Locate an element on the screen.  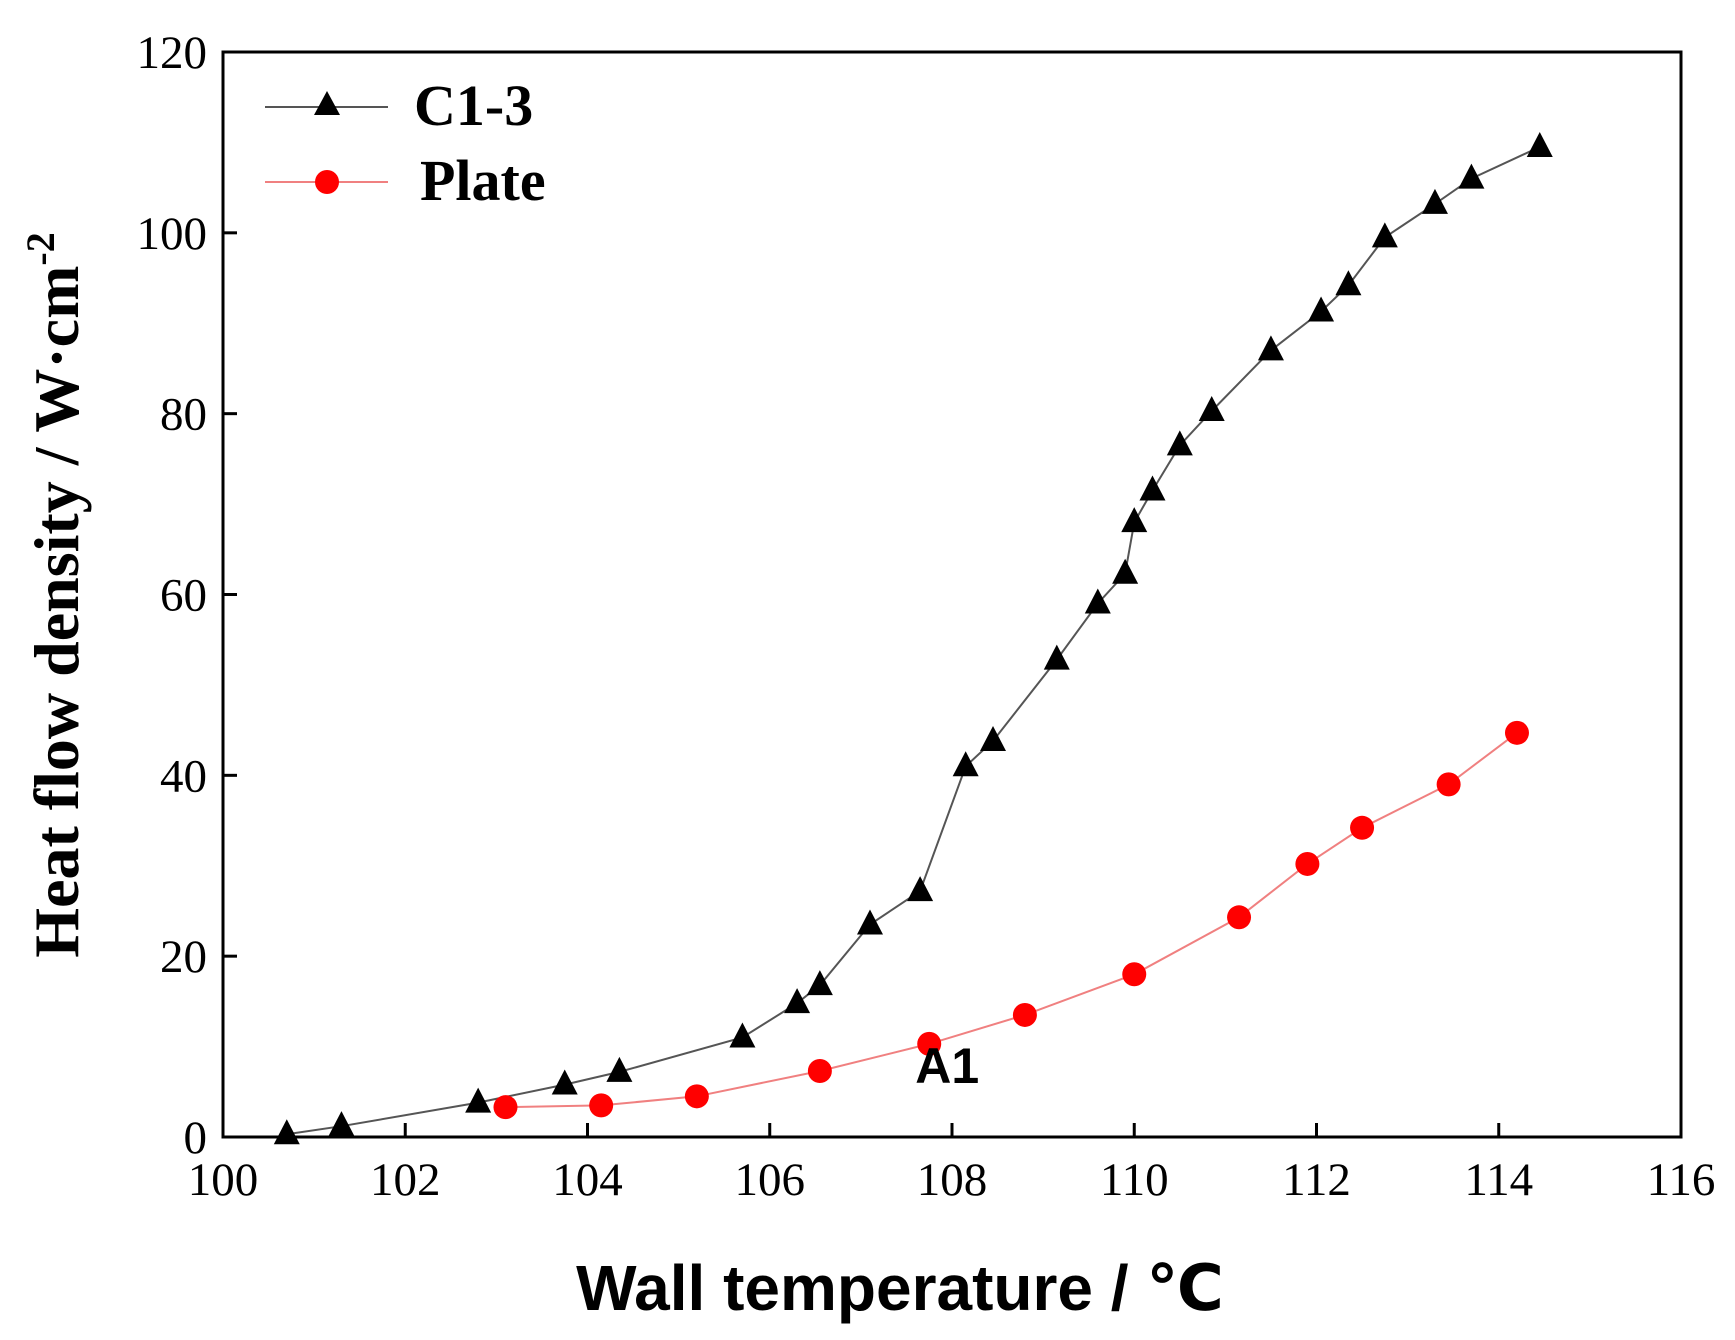
x-axis-title: Wall temperature / ℃ is located at coordinates (900, 1288).